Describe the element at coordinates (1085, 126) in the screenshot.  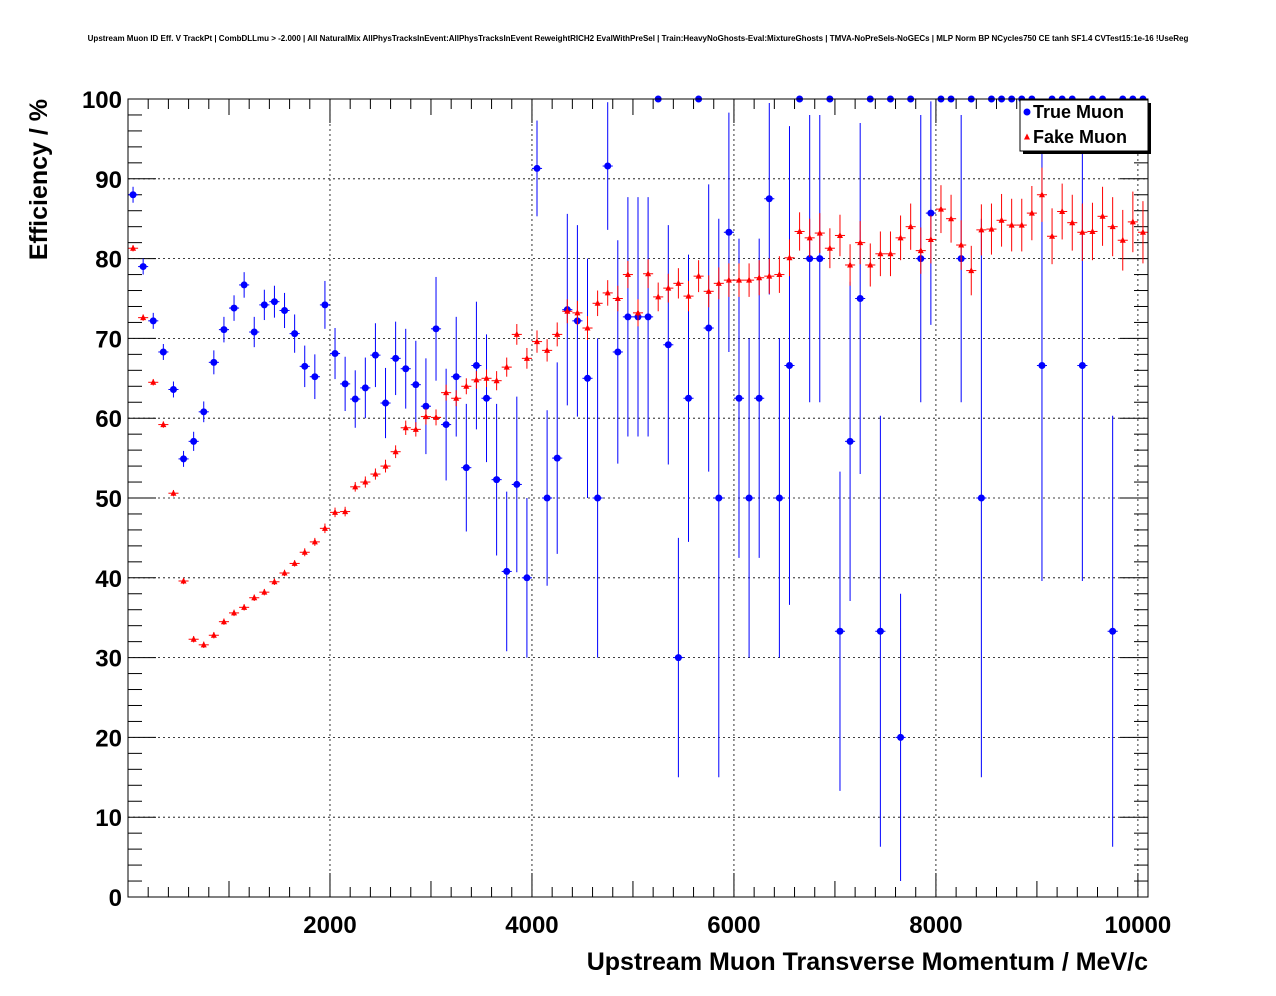
I see `legend: True Muon Fake Muon` at that location.